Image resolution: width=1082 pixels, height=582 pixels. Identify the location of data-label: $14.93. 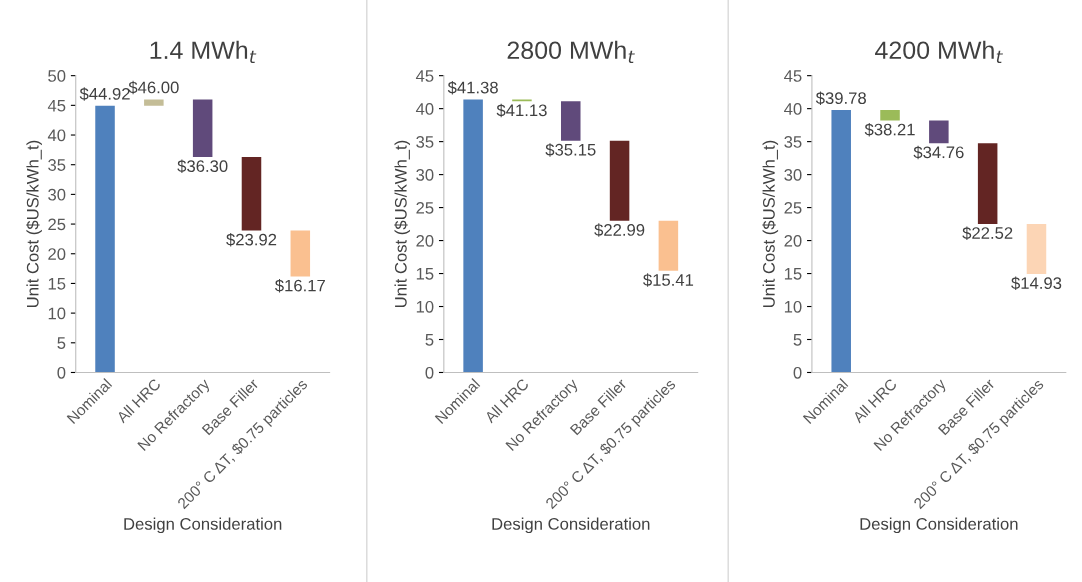
(1036, 283).